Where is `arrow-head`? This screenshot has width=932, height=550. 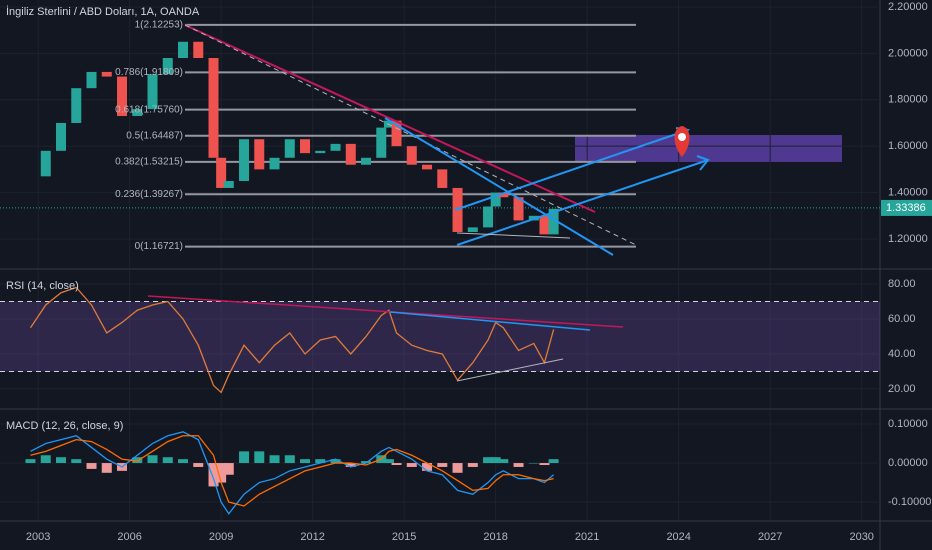 arrow-head is located at coordinates (703, 163).